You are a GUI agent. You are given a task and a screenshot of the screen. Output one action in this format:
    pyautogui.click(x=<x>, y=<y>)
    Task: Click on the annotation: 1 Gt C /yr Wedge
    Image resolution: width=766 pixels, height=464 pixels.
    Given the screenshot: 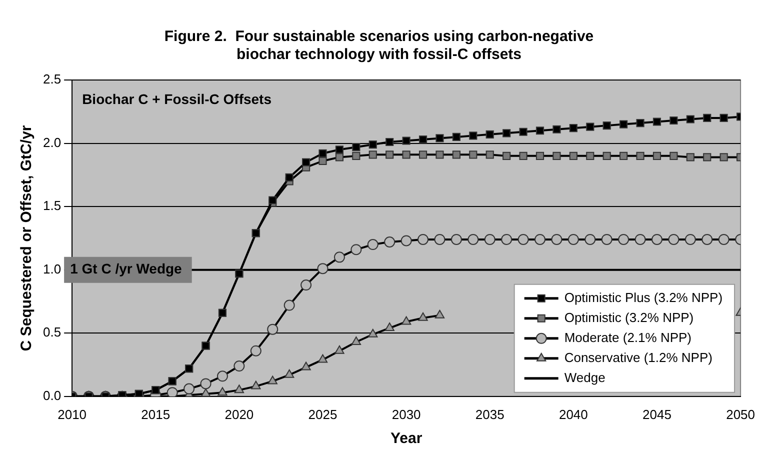 What is the action you would take?
    pyautogui.click(x=126, y=268)
    